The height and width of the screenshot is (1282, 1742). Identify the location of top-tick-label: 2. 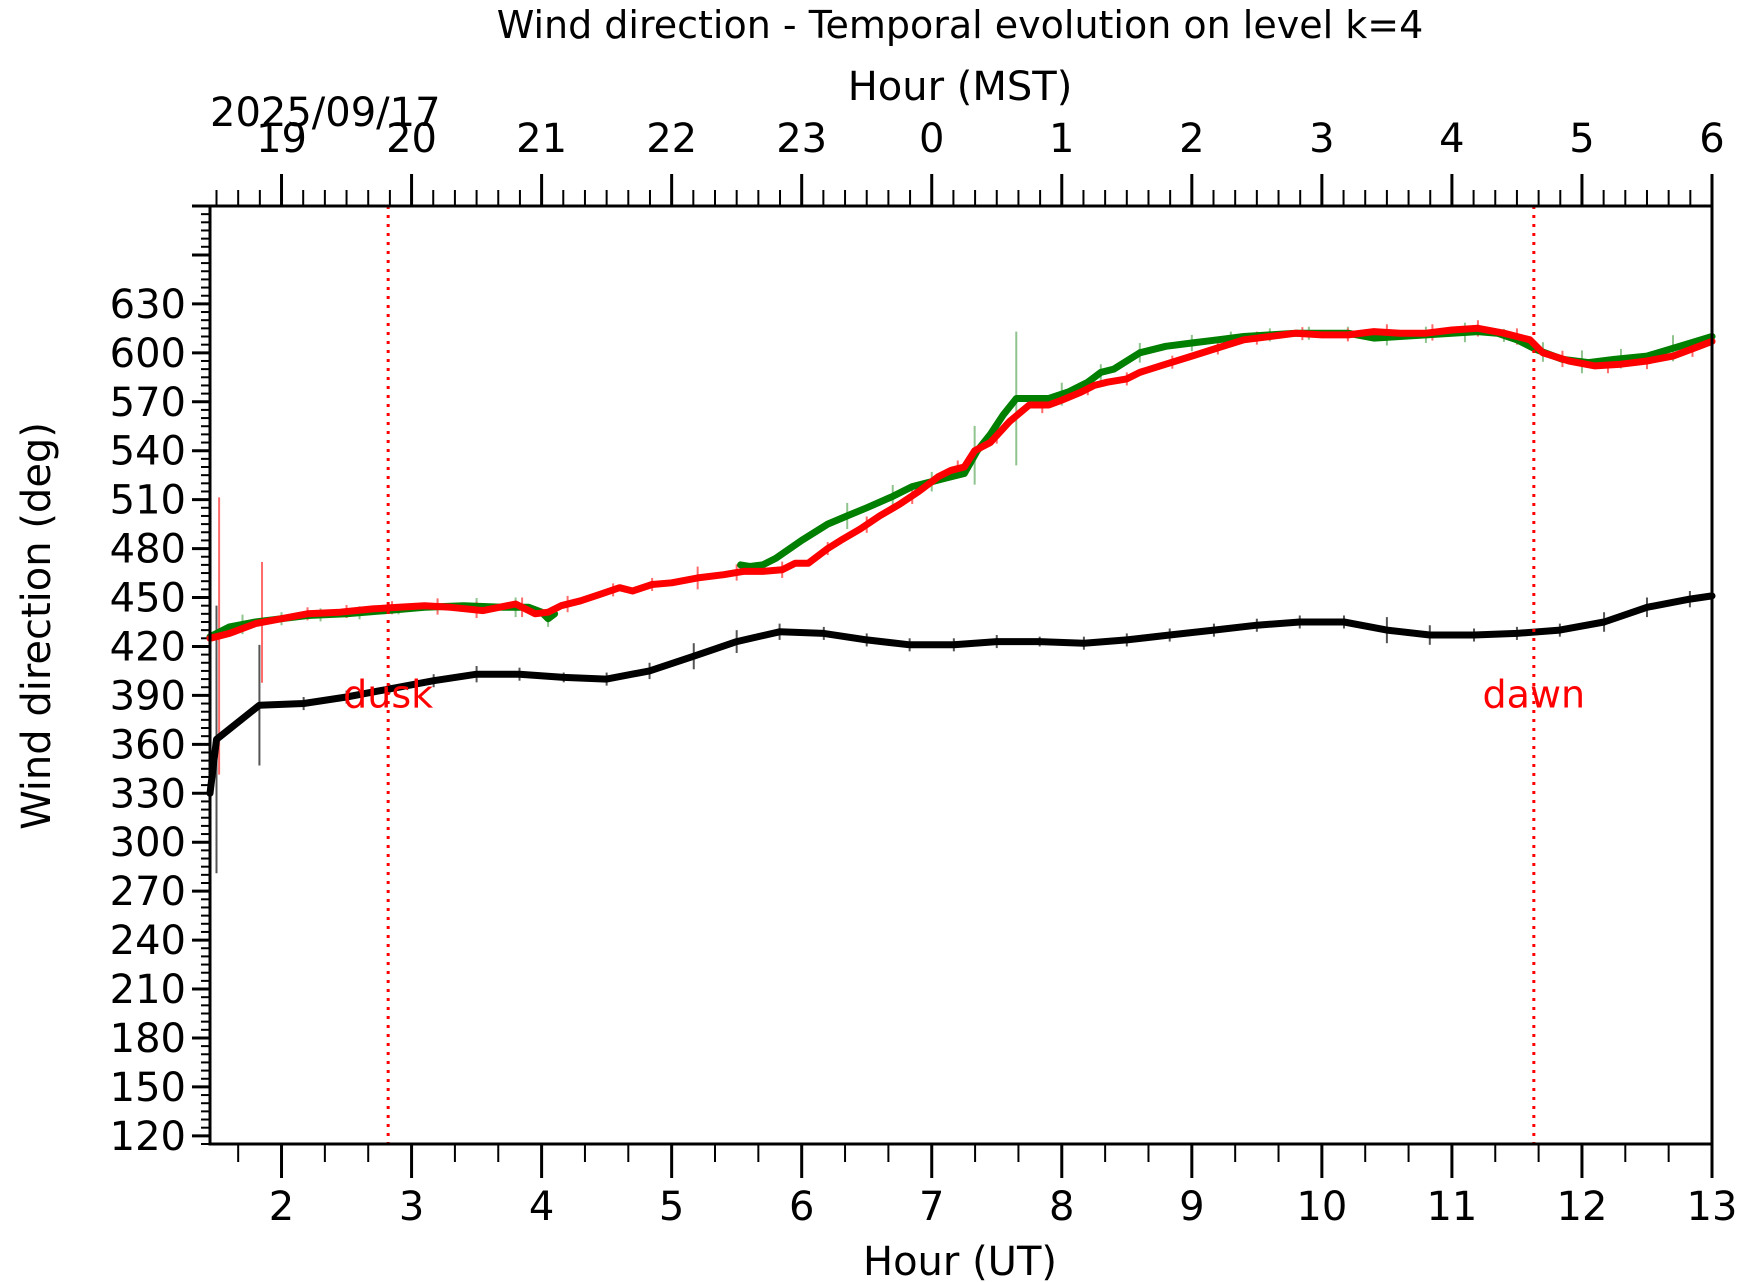
(1191, 139).